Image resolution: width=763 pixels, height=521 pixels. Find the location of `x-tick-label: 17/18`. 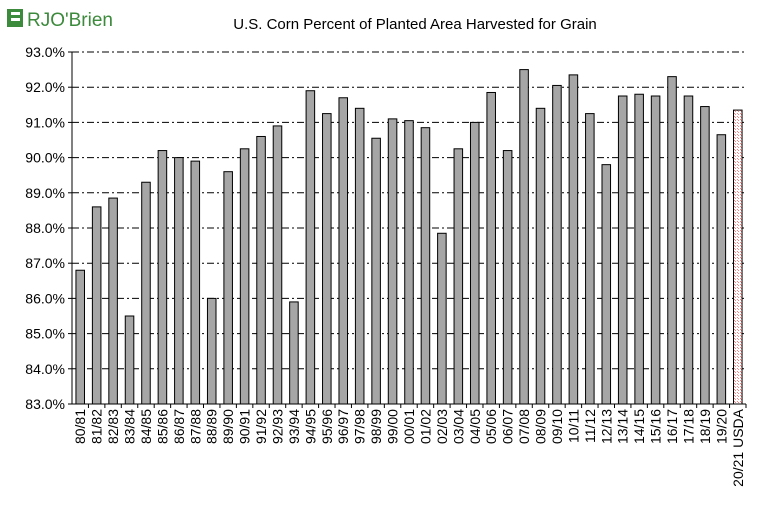

x-tick-label: 17/18 is located at coordinates (688, 426).